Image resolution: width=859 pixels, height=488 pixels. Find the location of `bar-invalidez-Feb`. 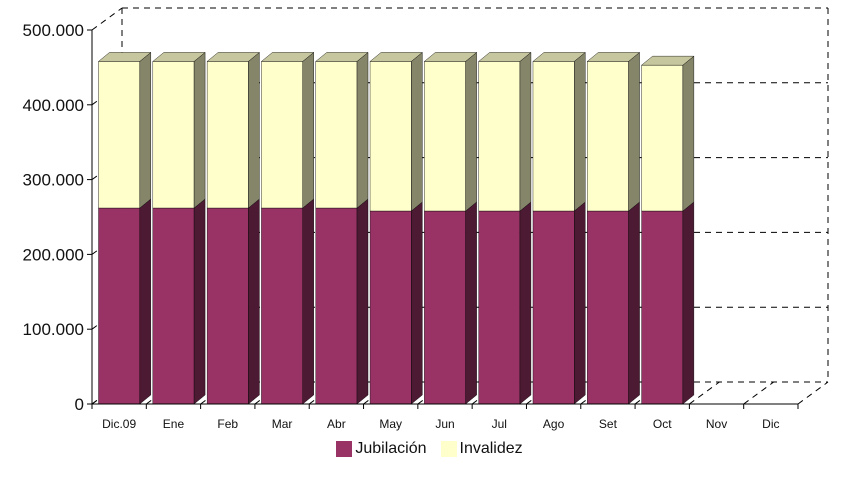

bar-invalidez-Feb is located at coordinates (227, 135).